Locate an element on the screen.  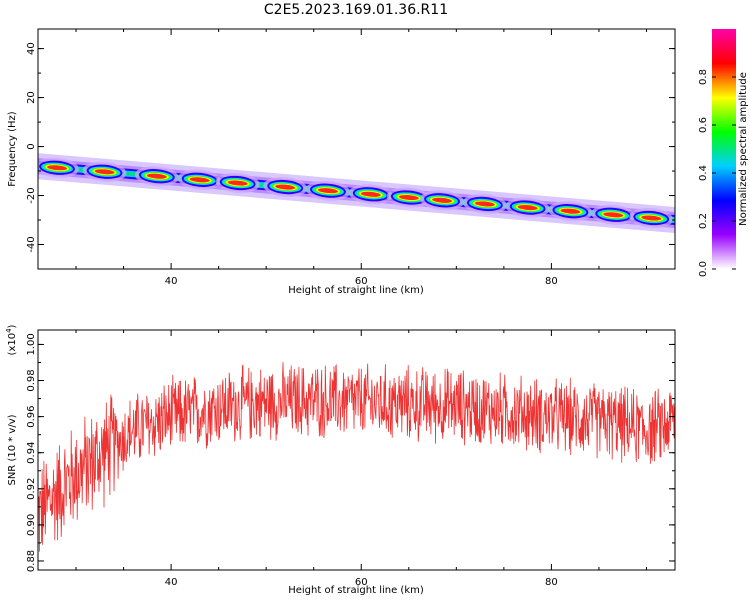
snr-x-tick-label: 40 is located at coordinates (171, 582).